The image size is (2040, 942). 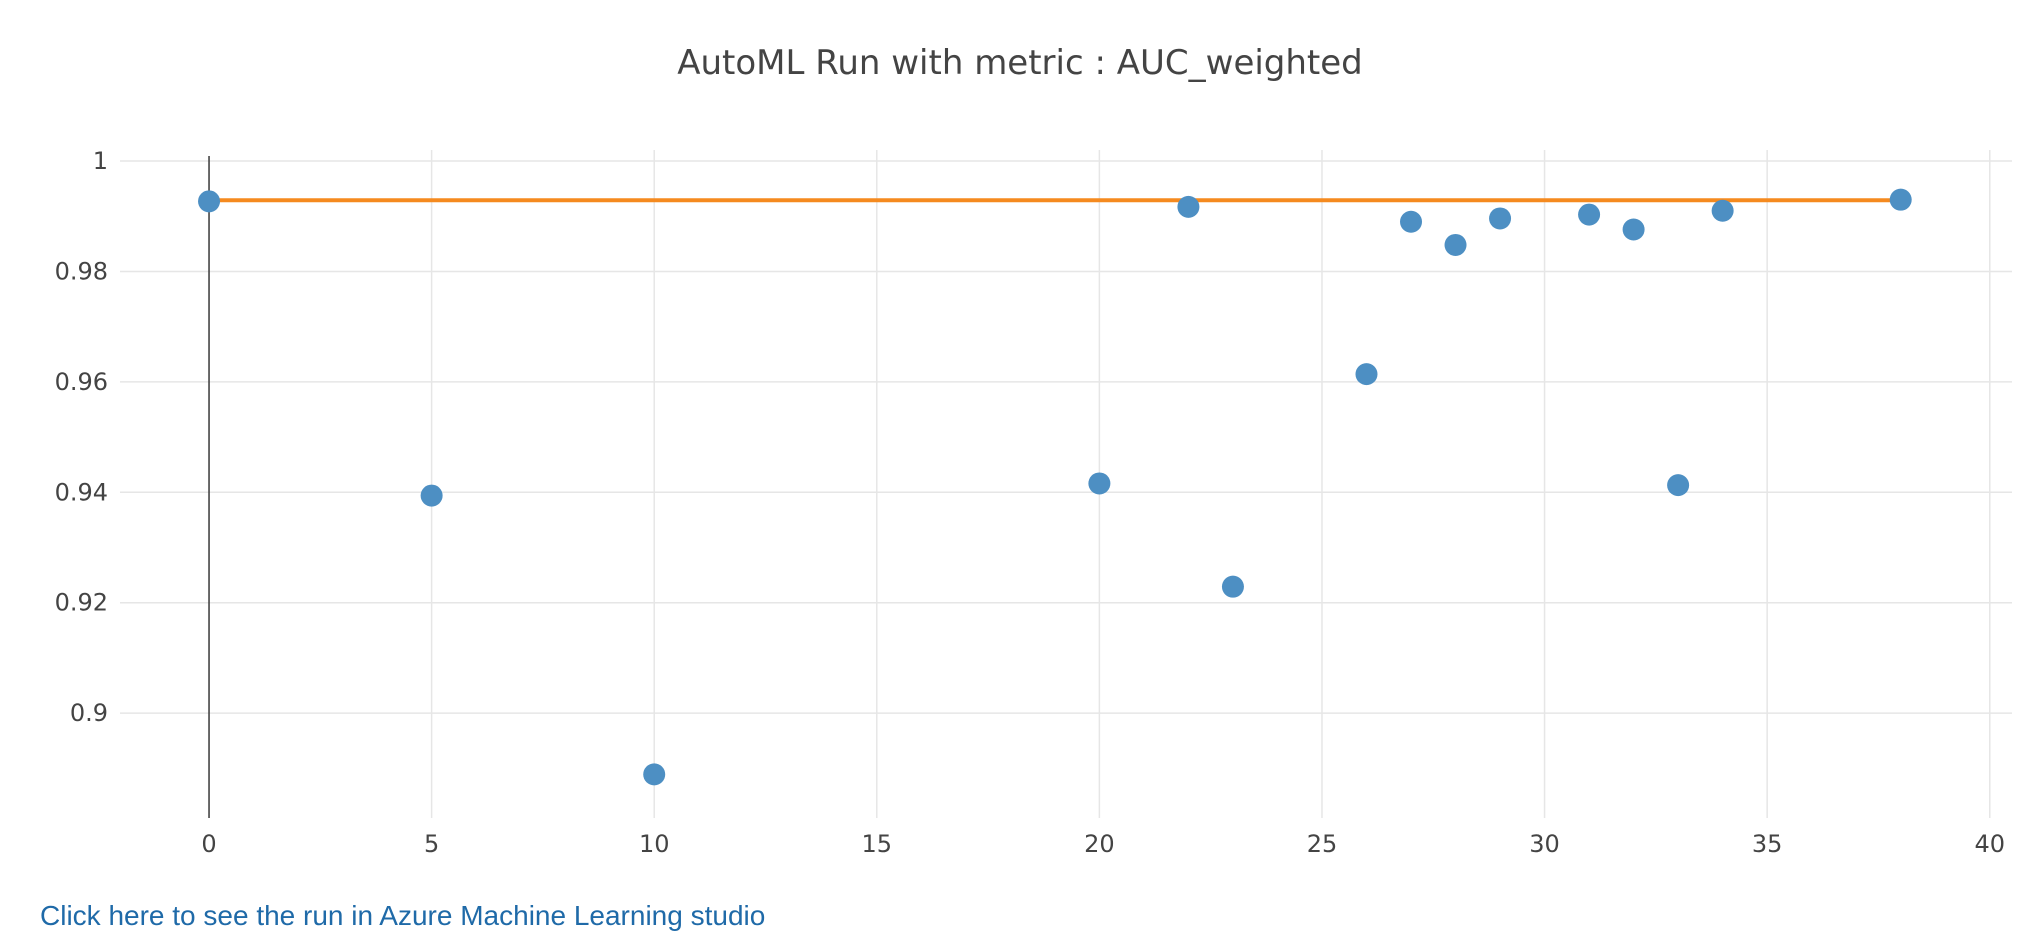 I want to click on x-tick-label: 30, so click(x=1544, y=844).